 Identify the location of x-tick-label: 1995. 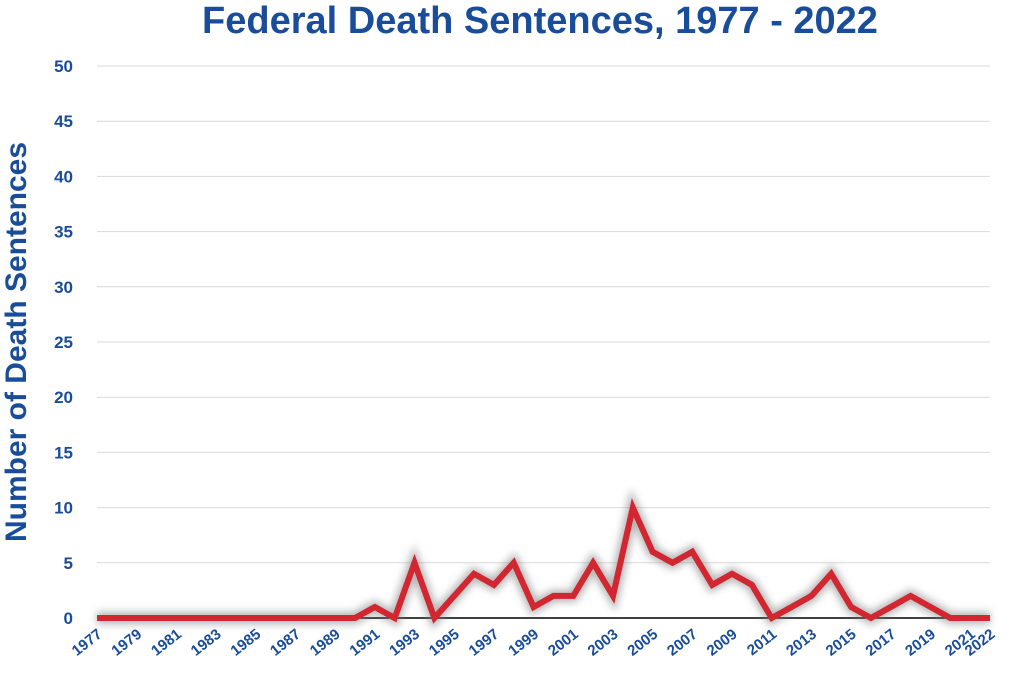
(444, 643).